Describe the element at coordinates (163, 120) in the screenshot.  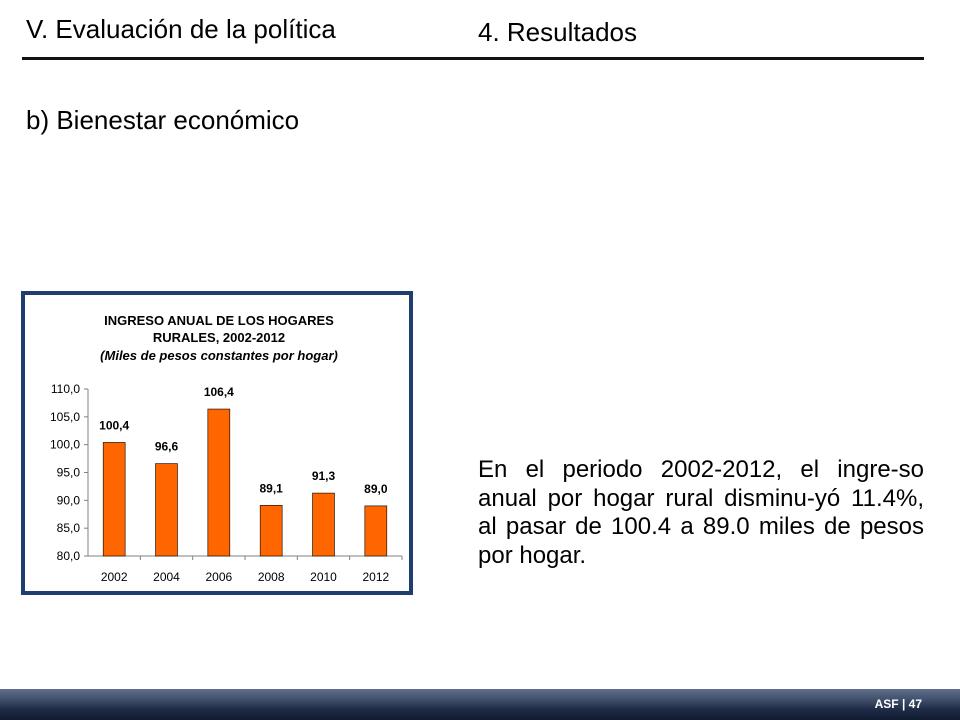
I see `slide-subtitle: b) Bienestar económico` at that location.